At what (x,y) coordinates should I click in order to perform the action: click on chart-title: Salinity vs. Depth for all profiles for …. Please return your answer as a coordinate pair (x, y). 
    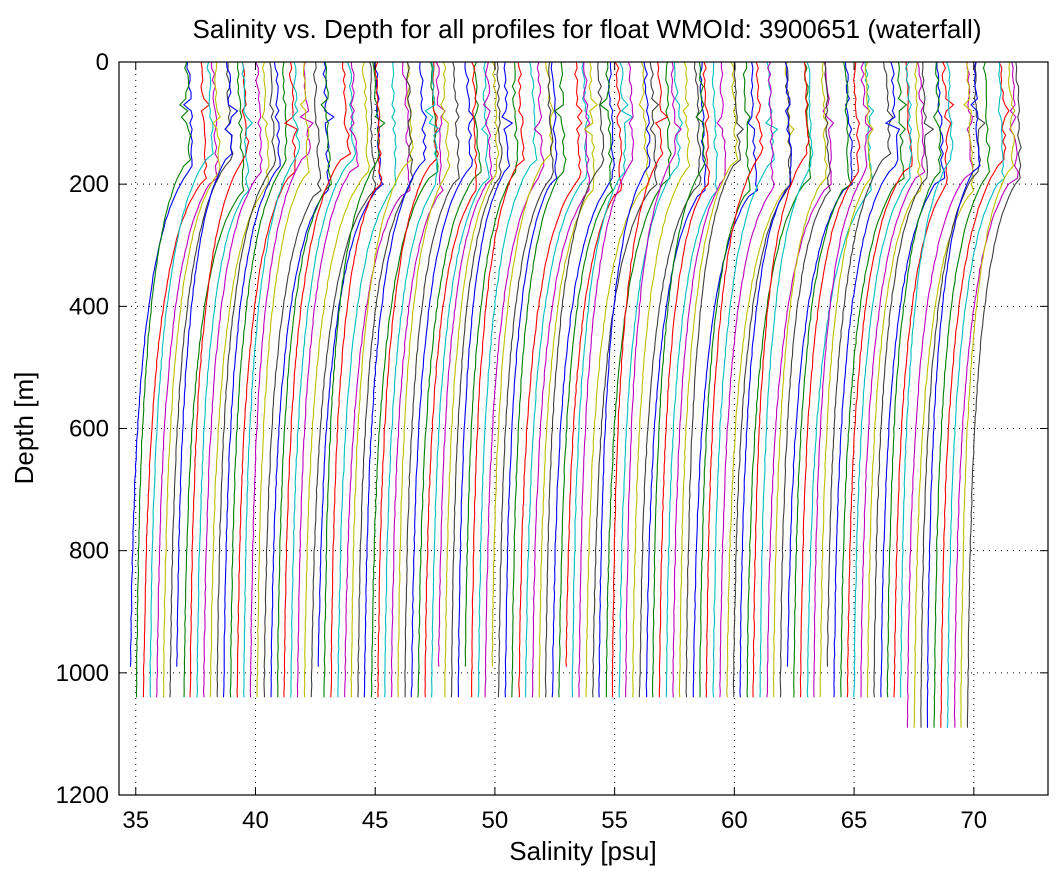
    Looking at the image, I should click on (587, 29).